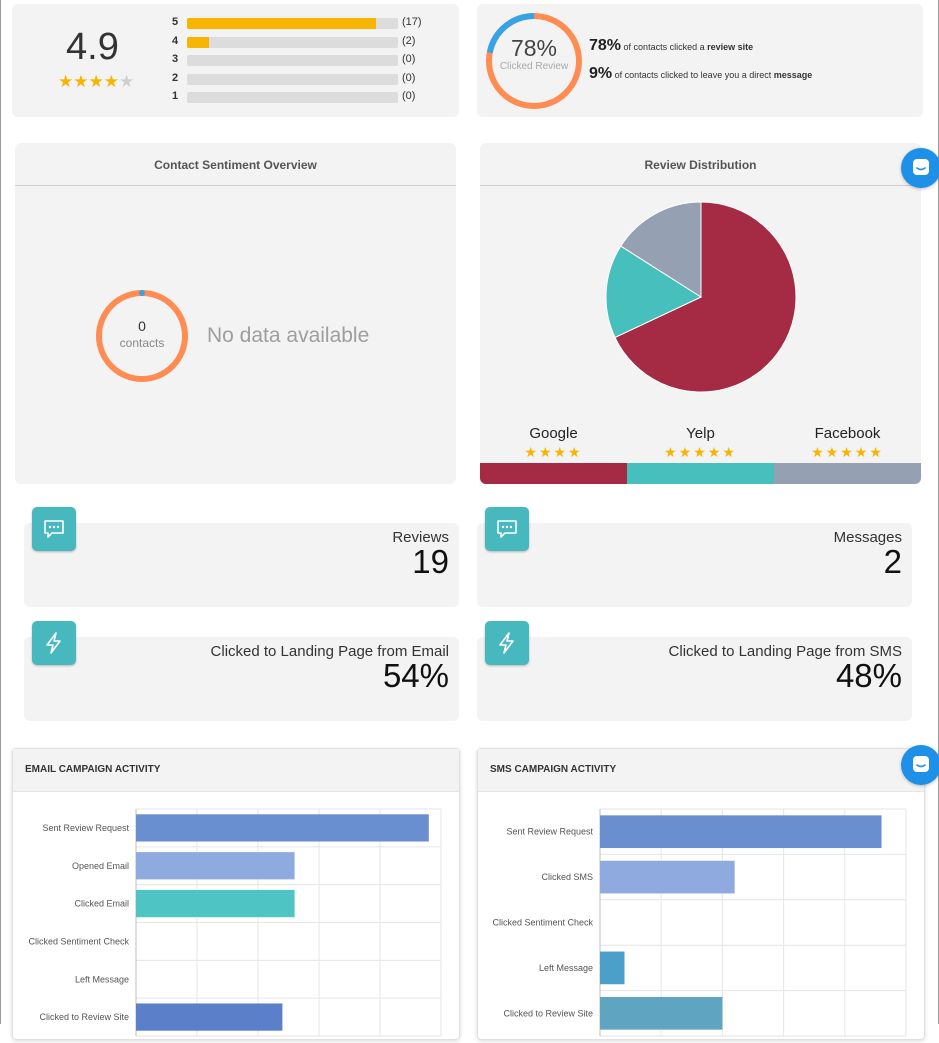 The height and width of the screenshot is (1043, 939). I want to click on review-site-emphasis: review site, so click(730, 47).